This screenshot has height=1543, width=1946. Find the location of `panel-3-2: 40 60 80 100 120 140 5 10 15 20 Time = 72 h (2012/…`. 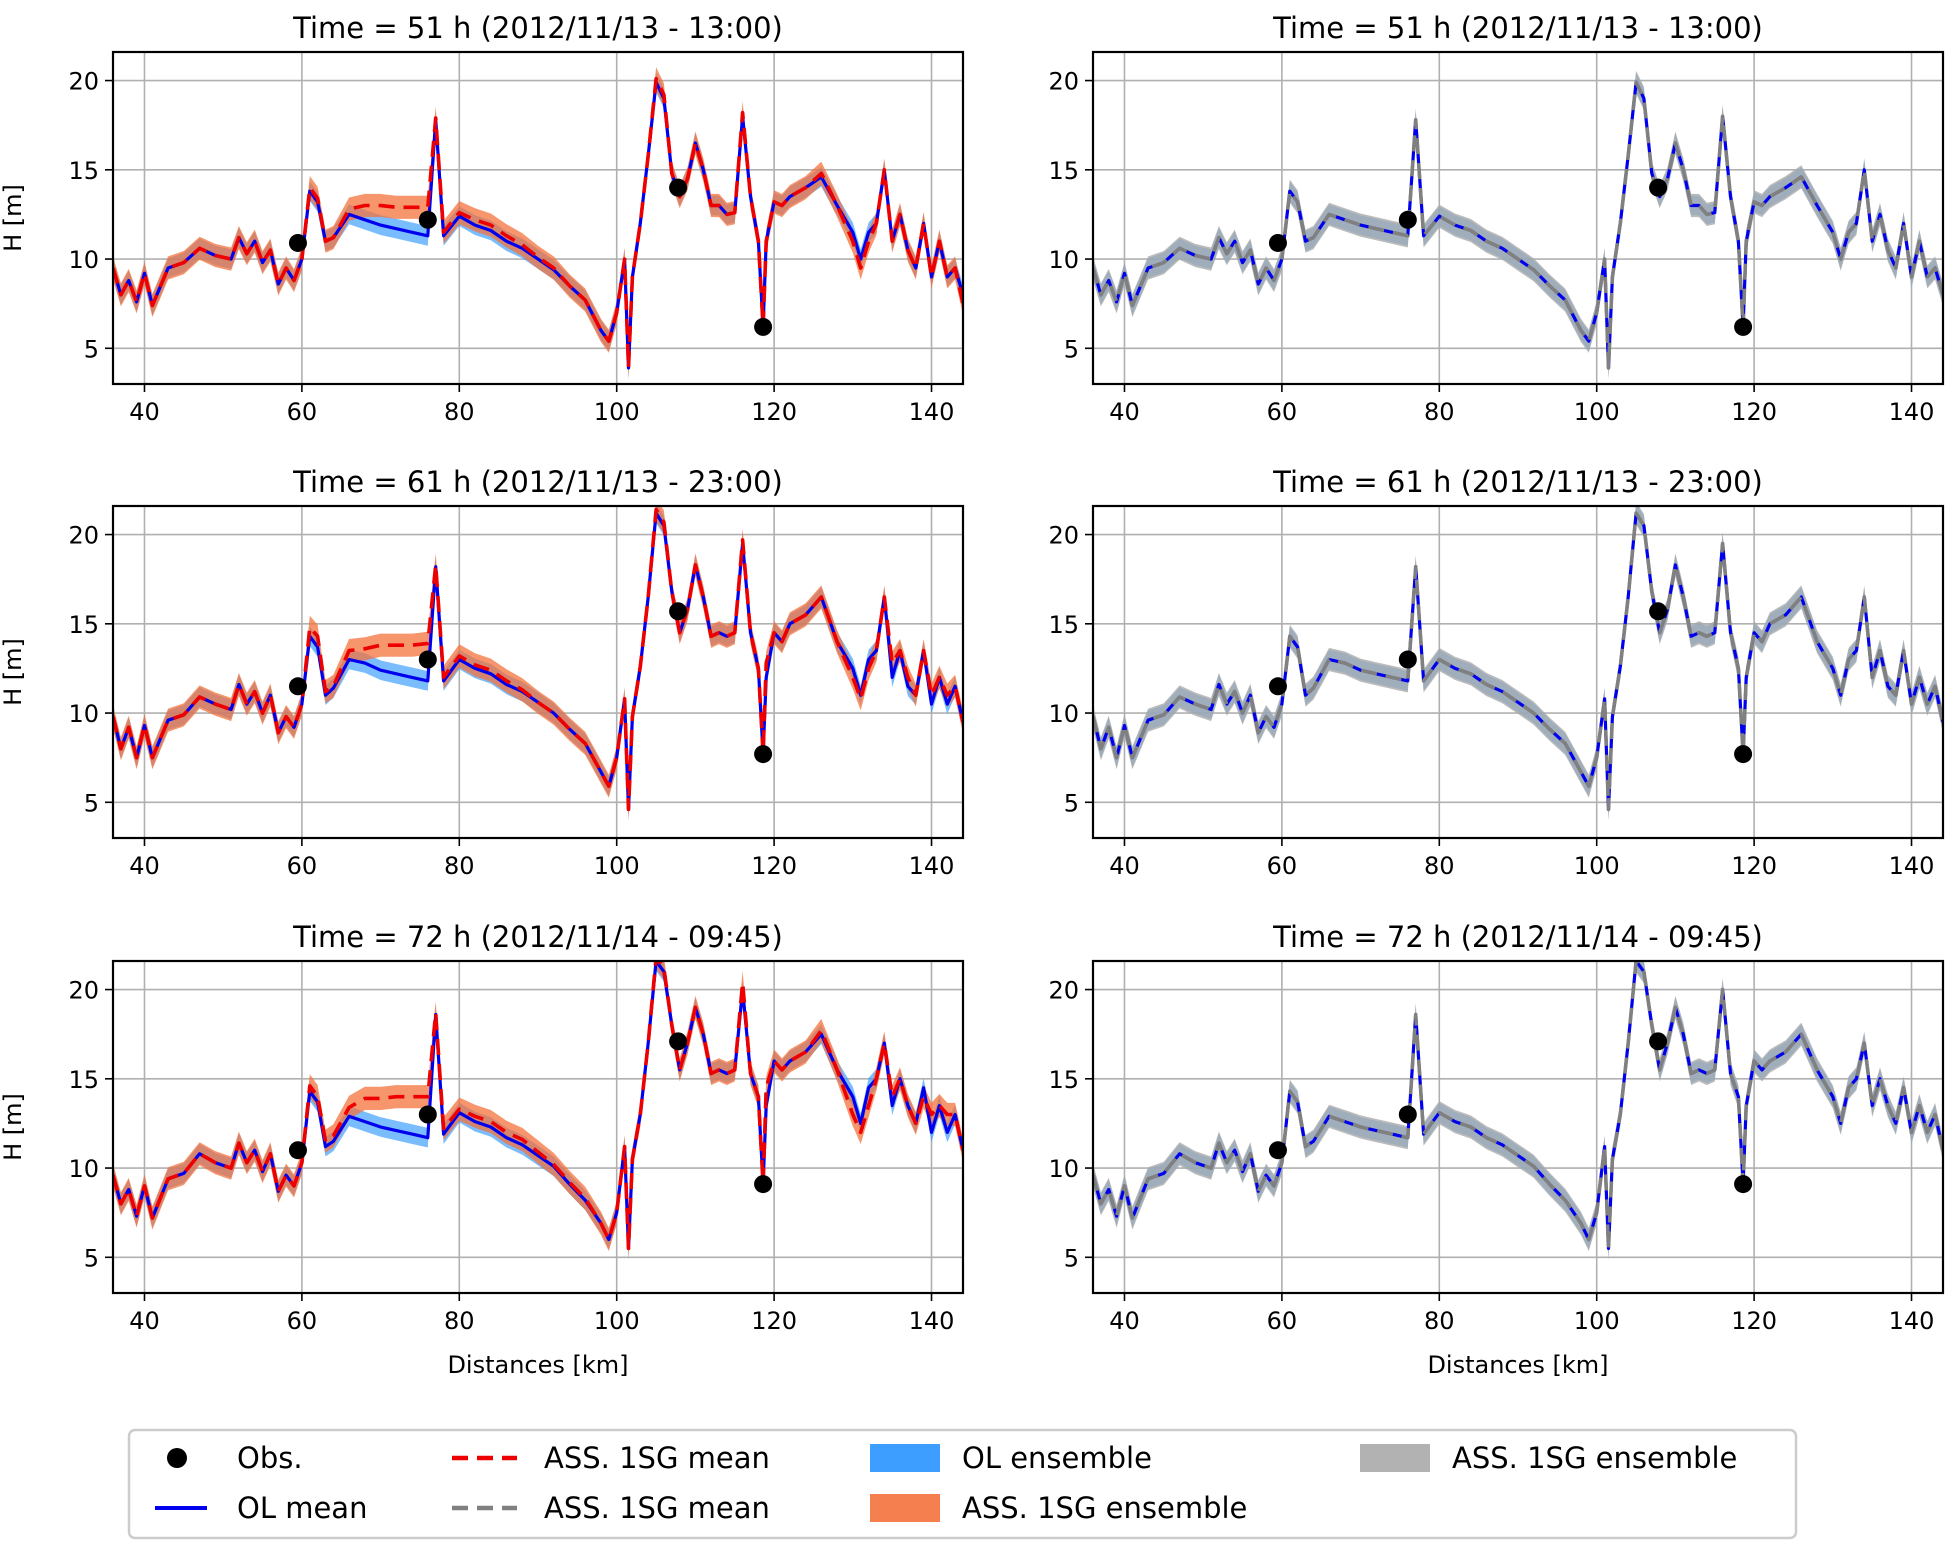

panel-3-2: 40 60 80 100 120 140 5 10 15 20 Time = 72 h (2012/… is located at coordinates (1496, 1149).